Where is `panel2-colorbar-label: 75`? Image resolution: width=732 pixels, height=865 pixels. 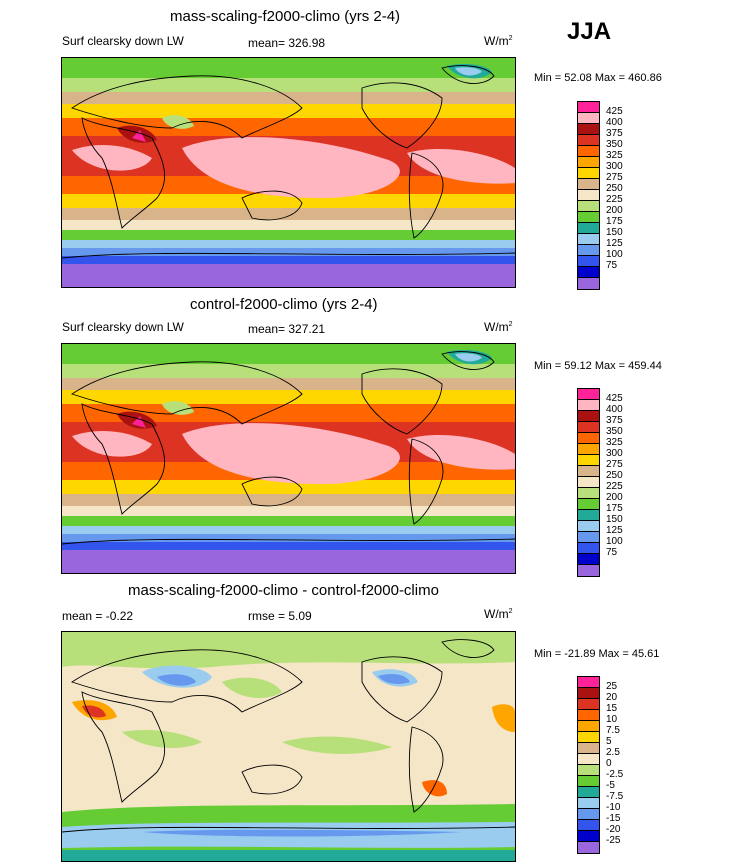 panel2-colorbar-label: 75 is located at coordinates (612, 552).